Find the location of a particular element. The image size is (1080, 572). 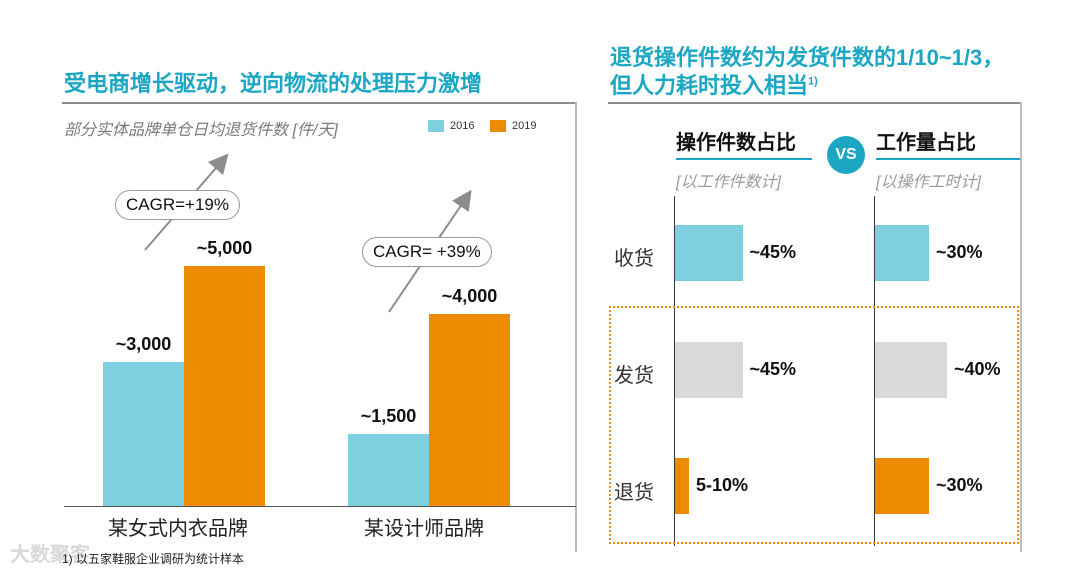

col1-underline is located at coordinates (744, 159).